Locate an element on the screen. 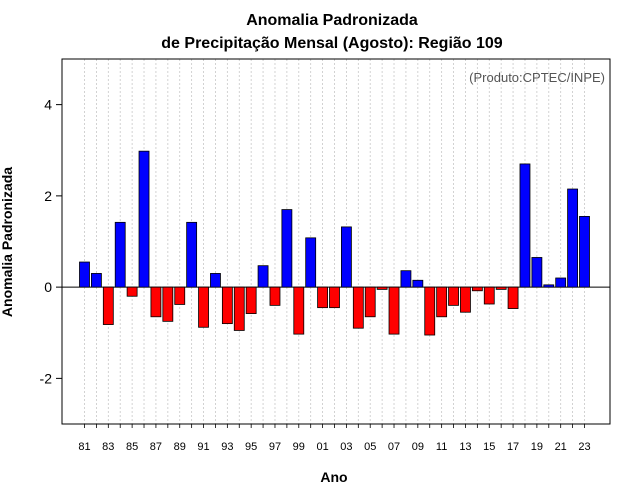 This screenshot has width=640, height=500. x-tick-label: 01 is located at coordinates (322, 447).